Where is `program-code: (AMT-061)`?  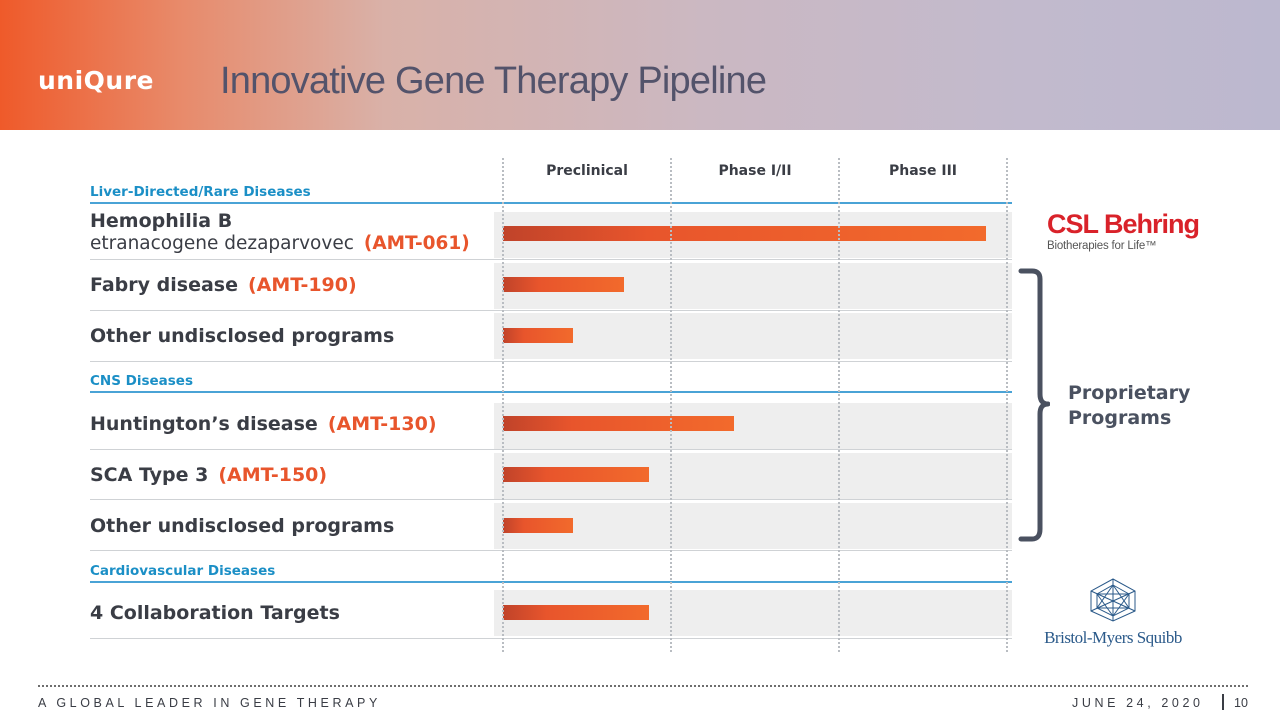
program-code: (AMT-061) is located at coordinates (416, 243).